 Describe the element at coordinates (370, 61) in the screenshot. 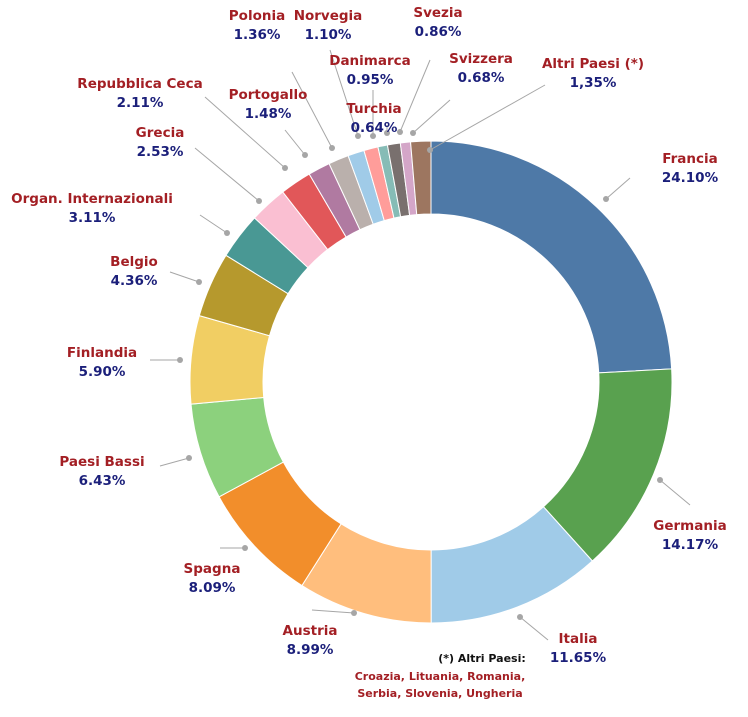

I see `slice-name-danimarca: Danimarca` at that location.